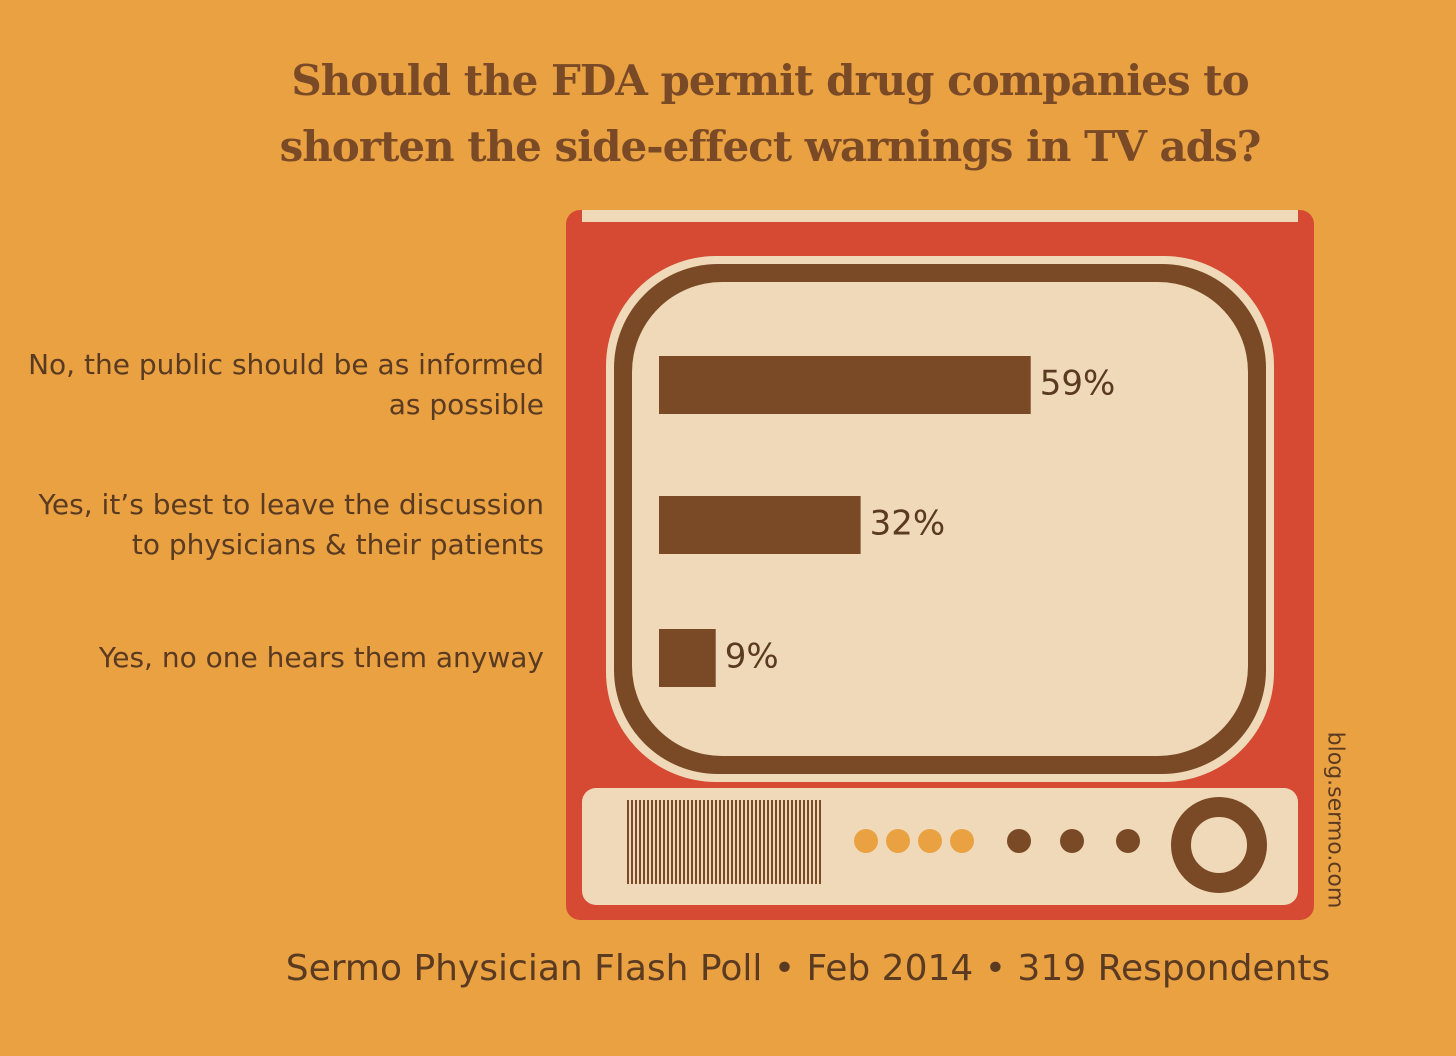 Image resolution: width=1456 pixels, height=1056 pixels. I want to click on tv-top-strip, so click(940, 216).